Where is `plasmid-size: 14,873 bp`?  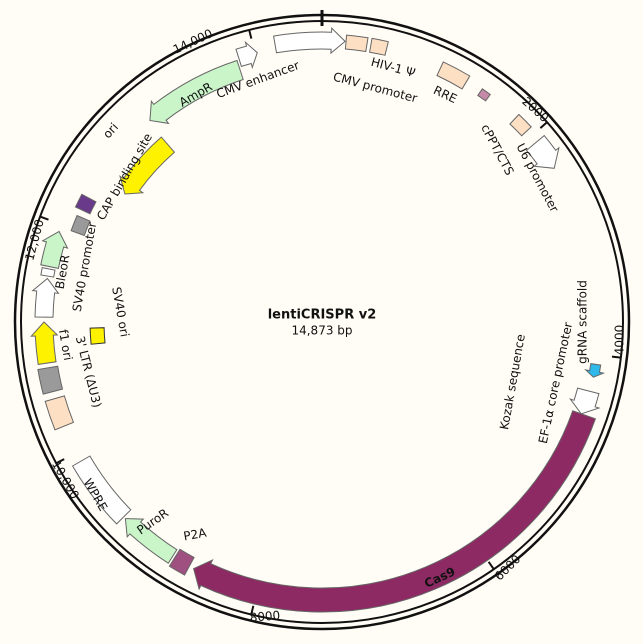
plasmid-size: 14,873 bp is located at coordinates (321, 331).